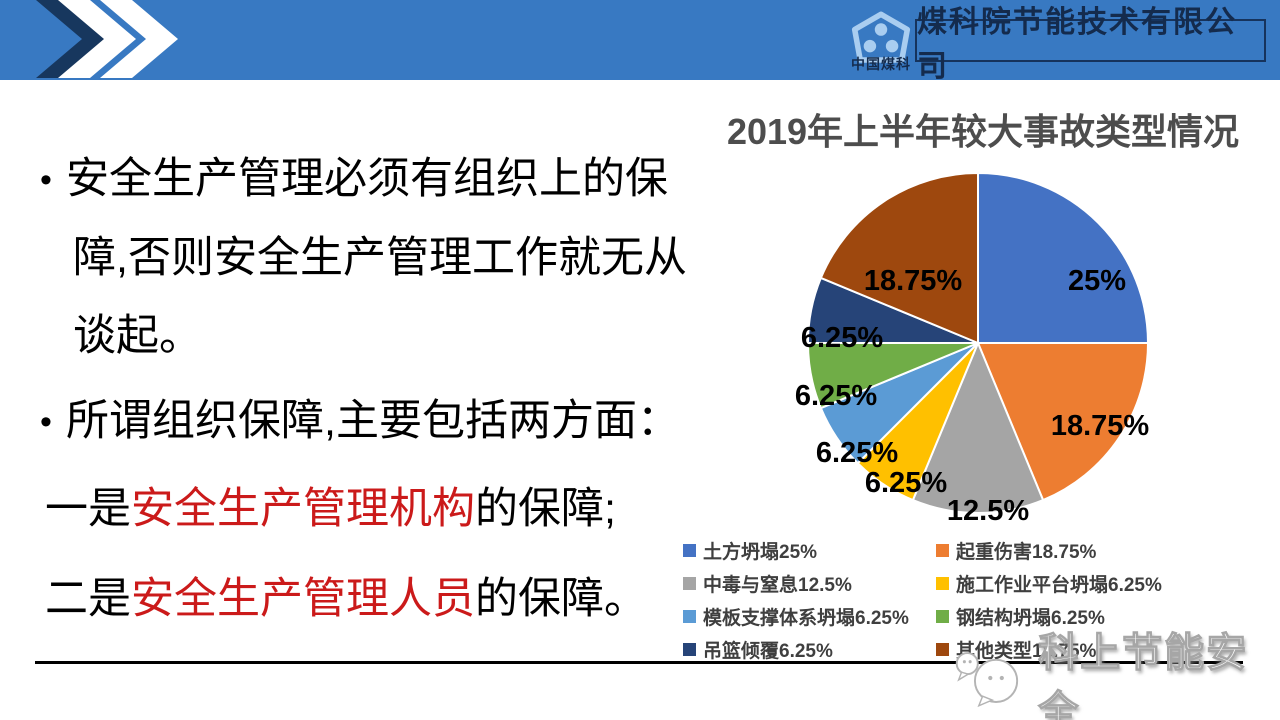 The width and height of the screenshot is (1280, 720). I want to click on paragraph-line: 谈起。, so click(137, 336).